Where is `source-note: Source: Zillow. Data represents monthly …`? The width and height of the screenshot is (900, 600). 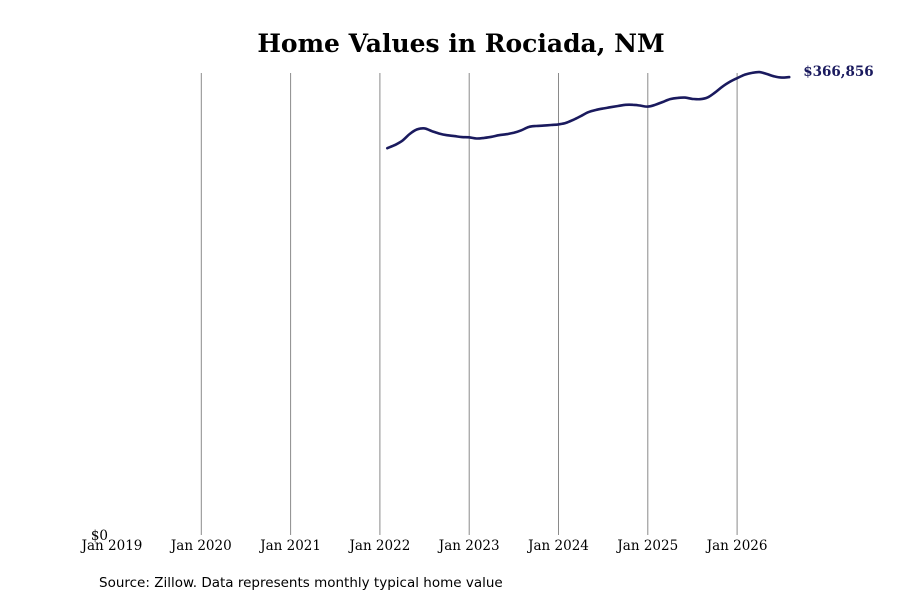 source-note: Source: Zillow. Data represents monthly … is located at coordinates (301, 583).